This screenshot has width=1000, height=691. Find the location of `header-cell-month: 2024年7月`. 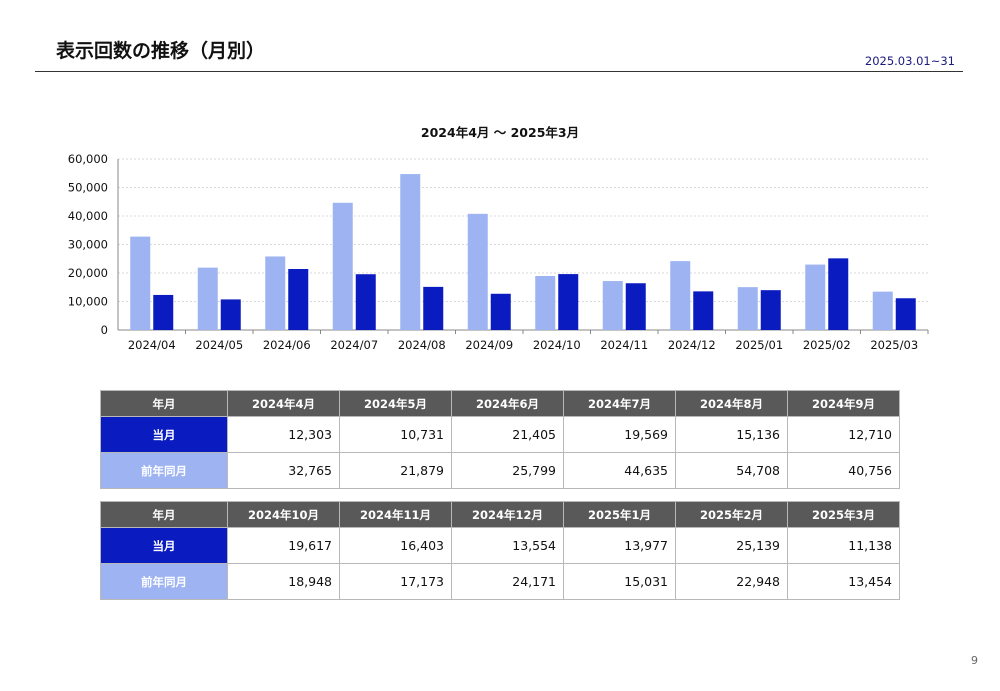

header-cell-month: 2024年7月 is located at coordinates (619, 403).